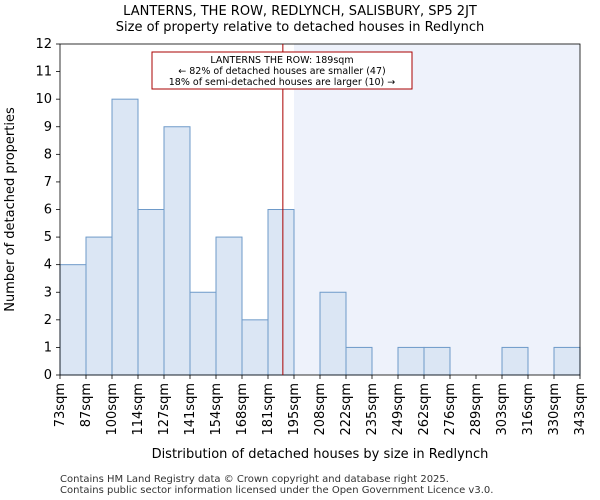  Describe the element at coordinates (48, 182) in the screenshot. I see `y-tick-label: 7` at that location.